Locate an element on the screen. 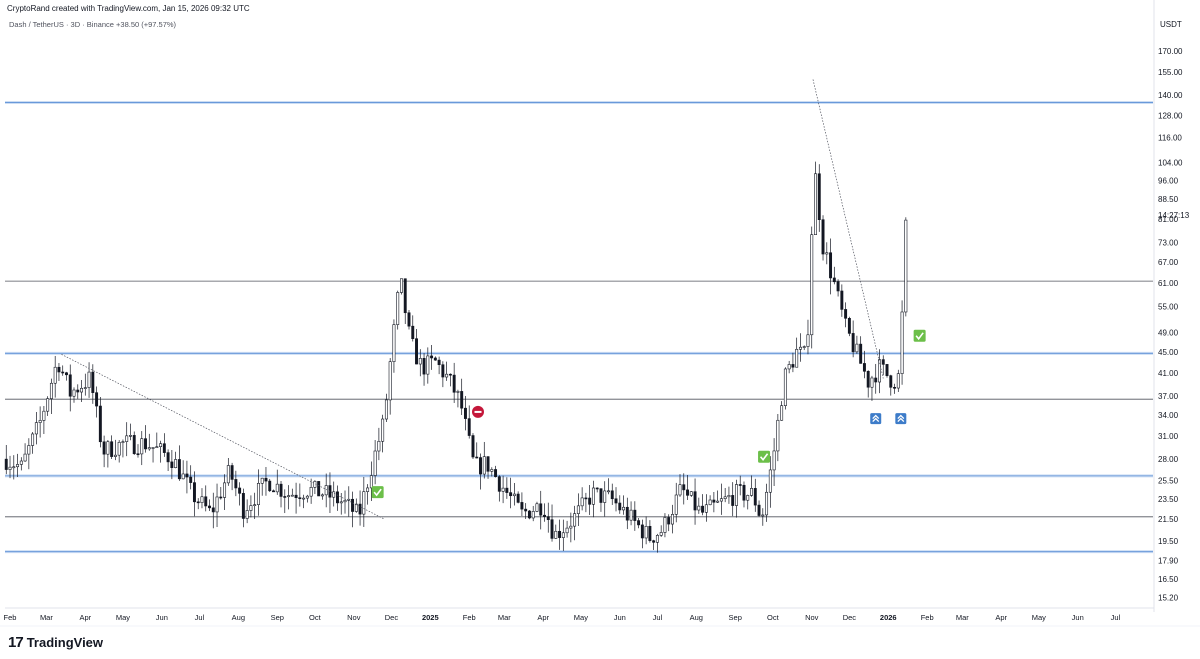 This screenshot has height=659, width=1200. y-tick-label: 49.00 is located at coordinates (1168, 333).